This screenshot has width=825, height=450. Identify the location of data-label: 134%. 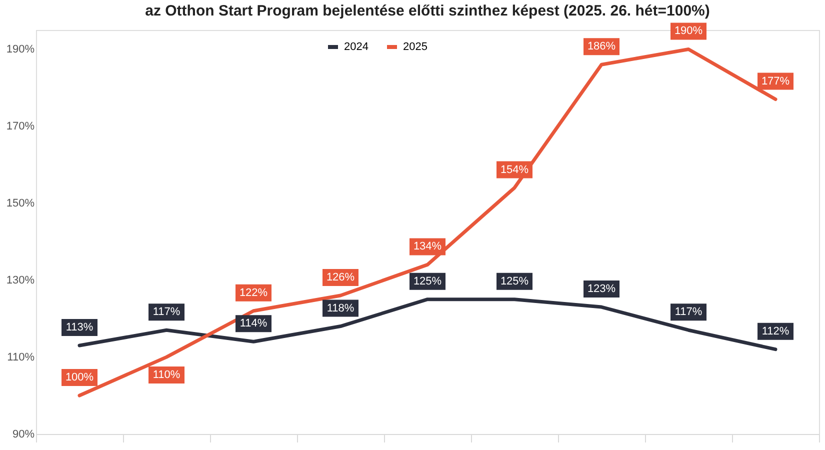
(427, 246).